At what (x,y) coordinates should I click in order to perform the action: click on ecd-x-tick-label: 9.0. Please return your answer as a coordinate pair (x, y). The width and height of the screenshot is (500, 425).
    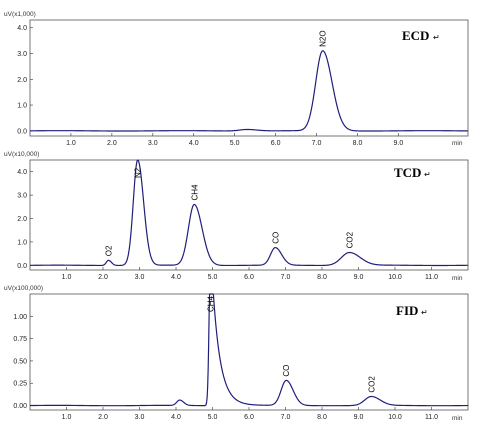
    Looking at the image, I should click on (399, 143).